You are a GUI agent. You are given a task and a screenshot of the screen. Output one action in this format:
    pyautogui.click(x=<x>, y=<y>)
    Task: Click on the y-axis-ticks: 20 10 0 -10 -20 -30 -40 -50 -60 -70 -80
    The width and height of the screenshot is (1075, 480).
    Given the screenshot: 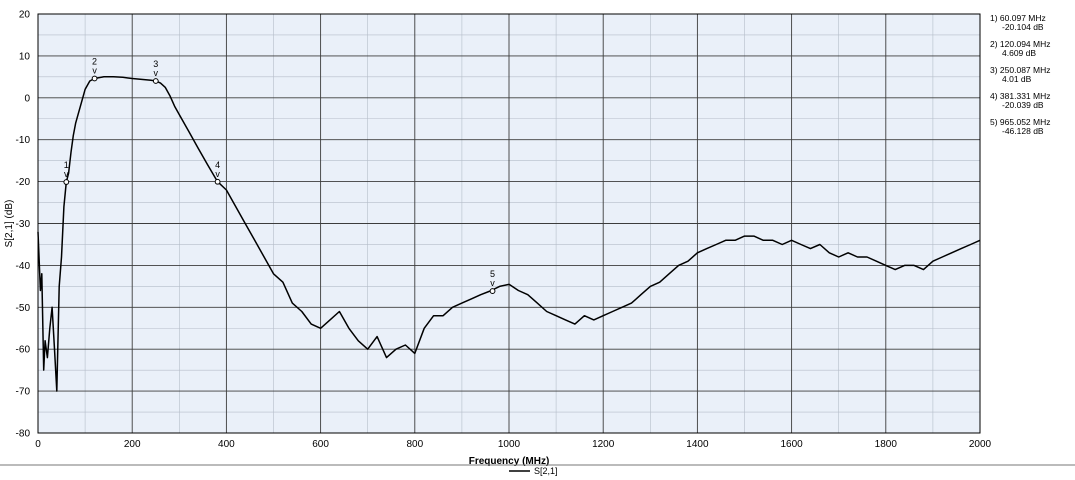 What is the action you would take?
    pyautogui.click(x=23, y=225)
    